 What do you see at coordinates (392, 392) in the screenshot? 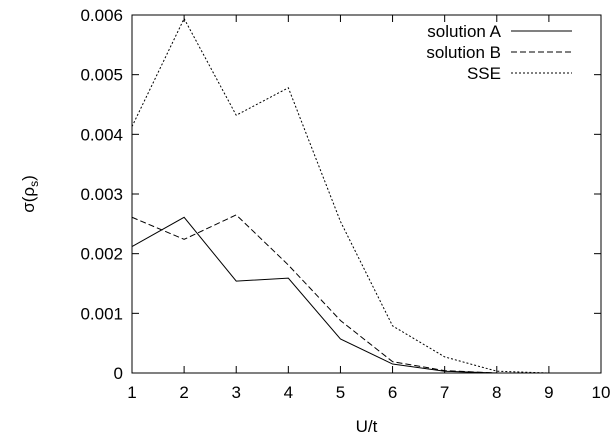
I see `x-tick-label: 6` at bounding box center [392, 392].